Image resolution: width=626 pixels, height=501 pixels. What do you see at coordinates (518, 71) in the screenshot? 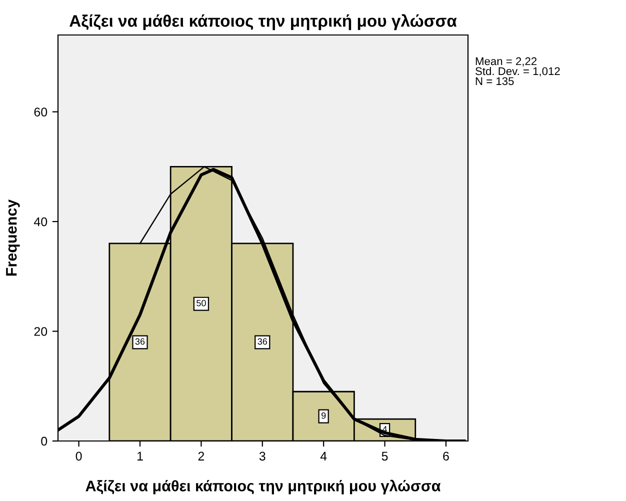
I see `text: Mean = 2,22 Std. Dev. = 1,012 N = 135` at bounding box center [518, 71].